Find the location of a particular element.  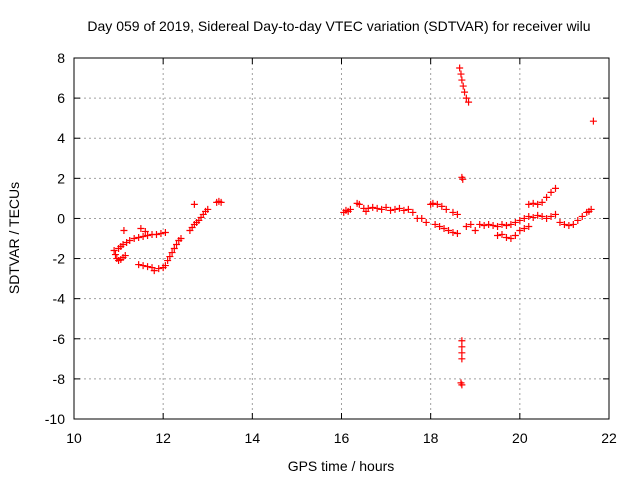

y-tick-label: 6 is located at coordinates (61, 98).